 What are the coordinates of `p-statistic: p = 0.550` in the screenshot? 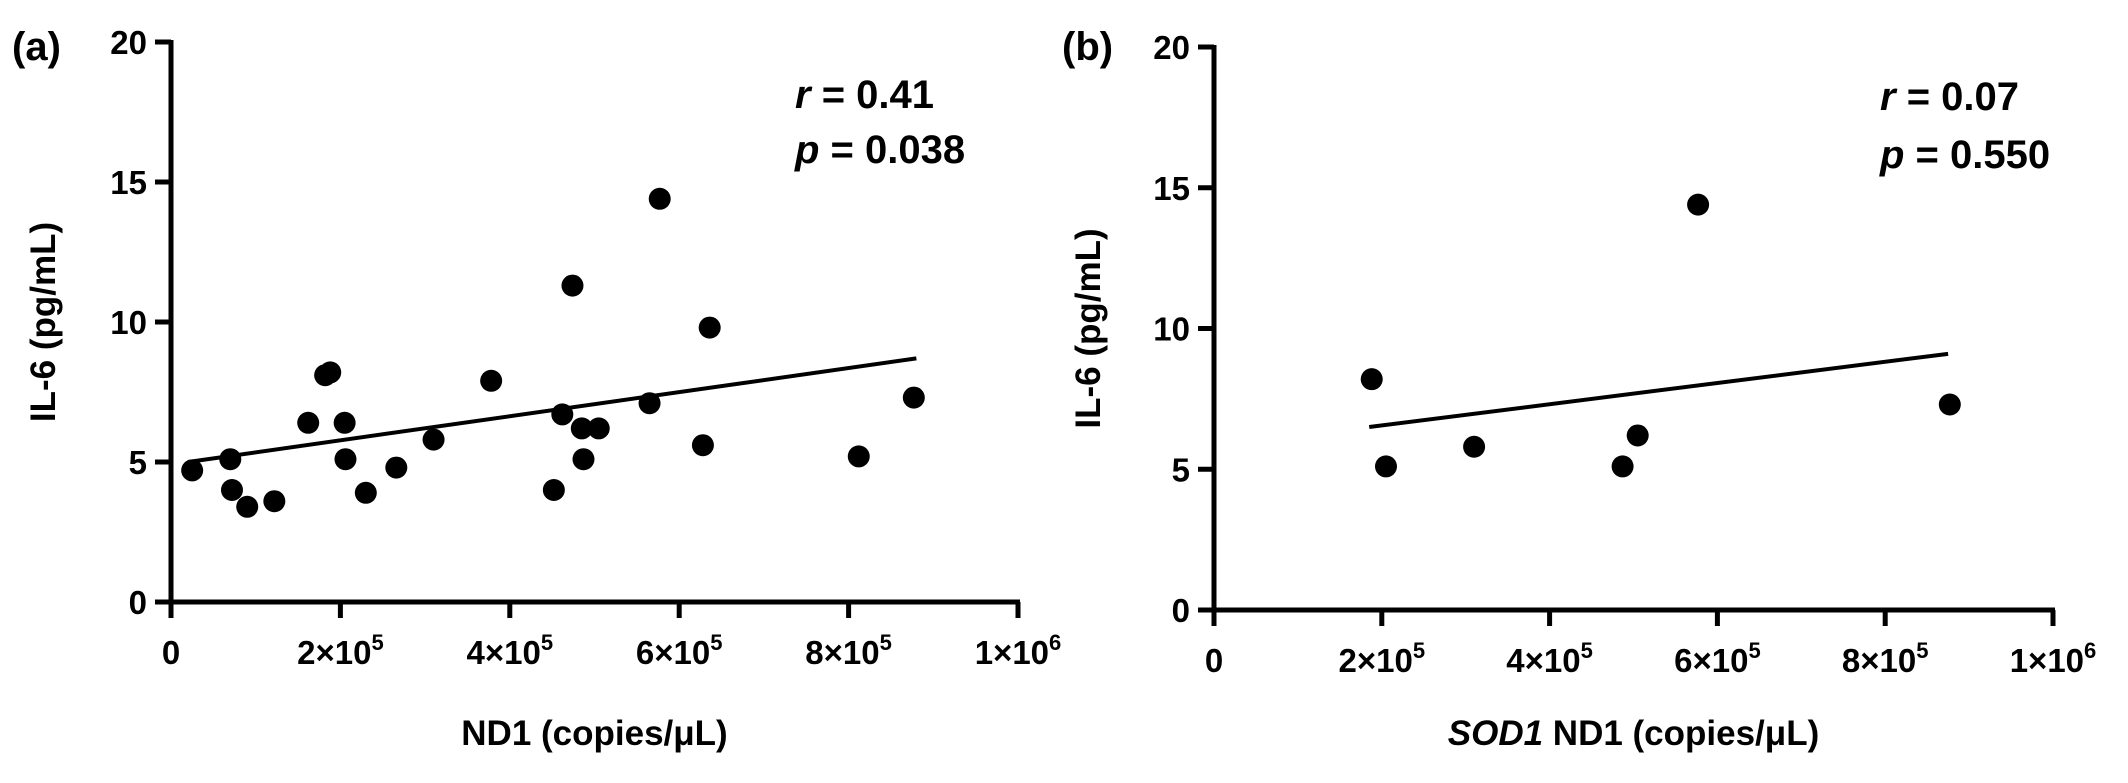 It's located at (1964, 155).